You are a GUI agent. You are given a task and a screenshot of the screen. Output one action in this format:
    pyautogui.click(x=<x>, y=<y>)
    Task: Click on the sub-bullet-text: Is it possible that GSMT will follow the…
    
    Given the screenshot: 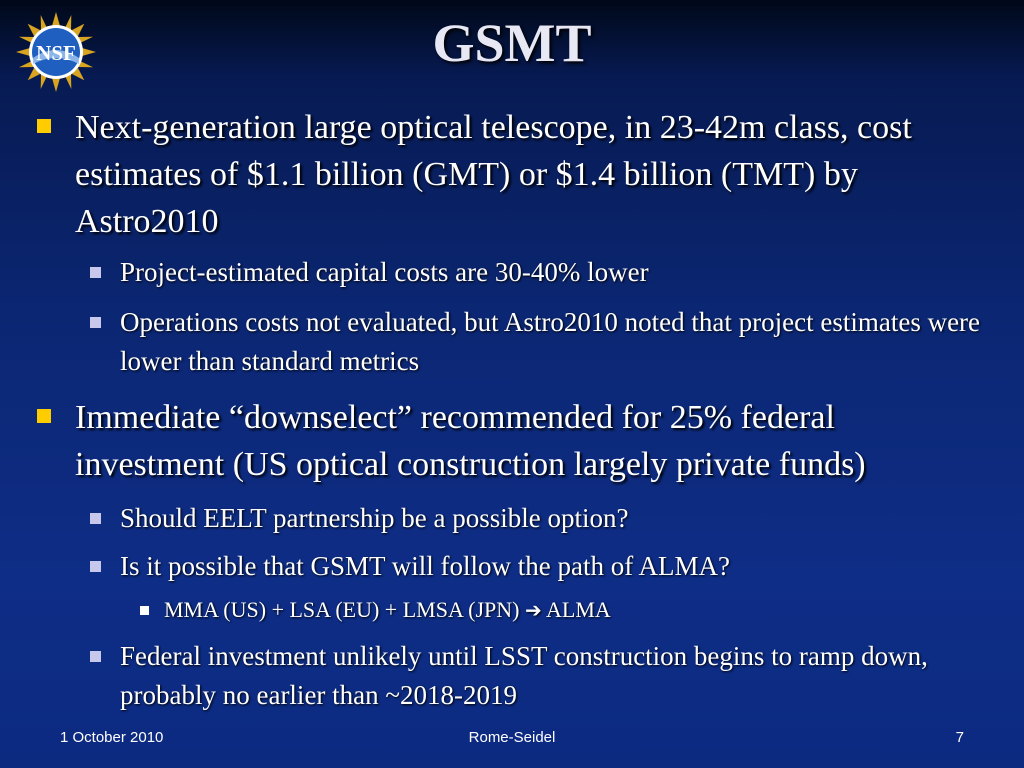 What is the action you would take?
    pyautogui.click(x=425, y=566)
    